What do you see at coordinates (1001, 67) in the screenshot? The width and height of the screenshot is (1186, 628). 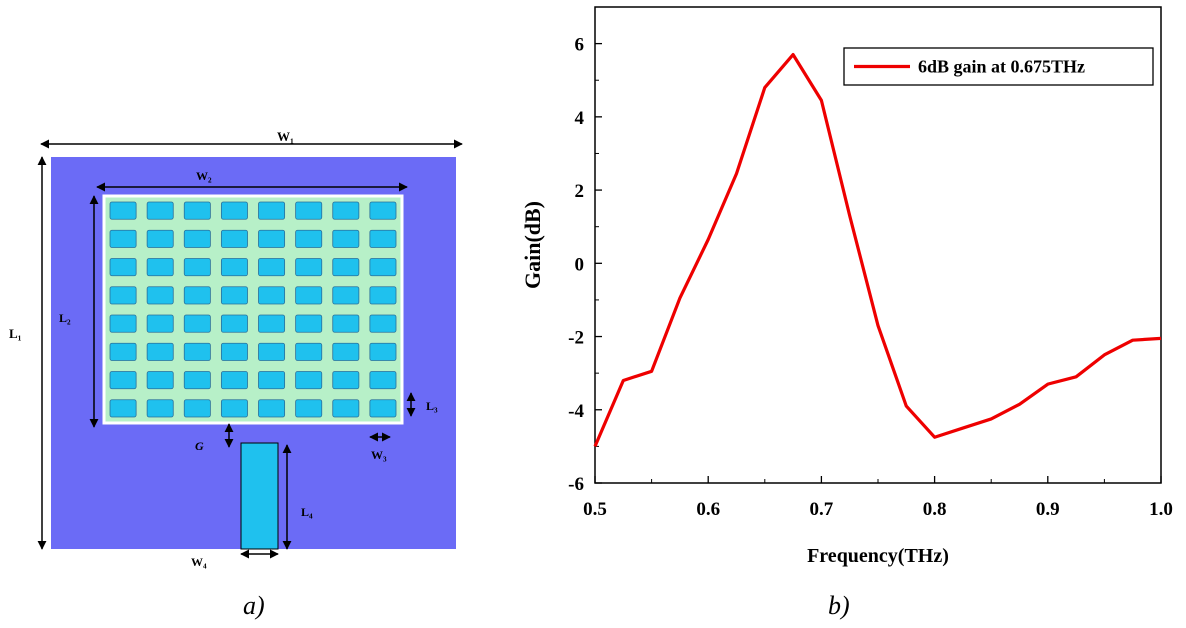 I see `legend-label: 6dB gain at 0.675THz` at bounding box center [1001, 67].